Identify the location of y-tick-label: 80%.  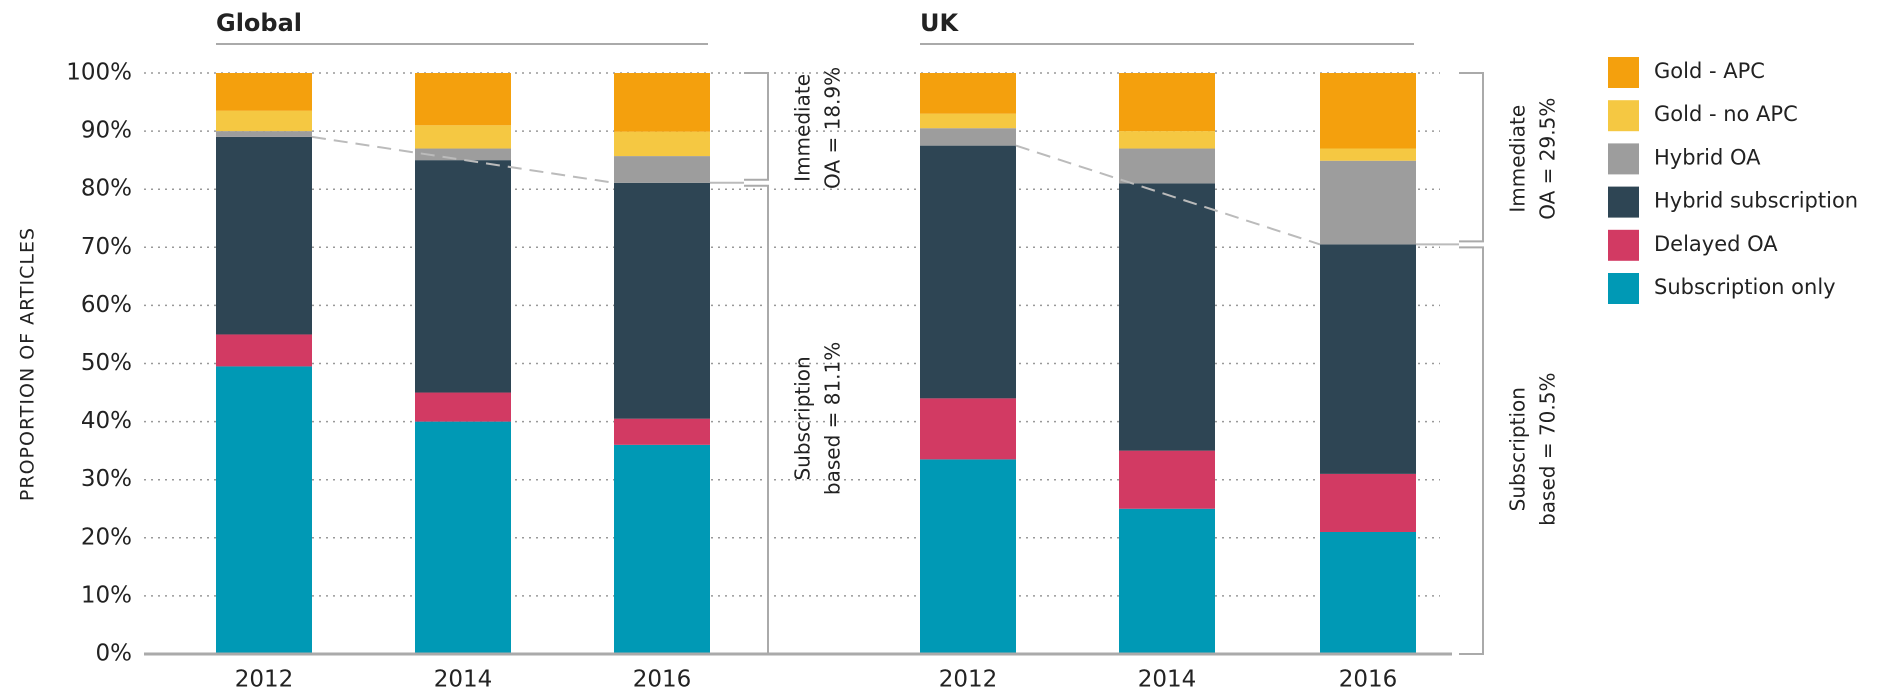
(106, 189).